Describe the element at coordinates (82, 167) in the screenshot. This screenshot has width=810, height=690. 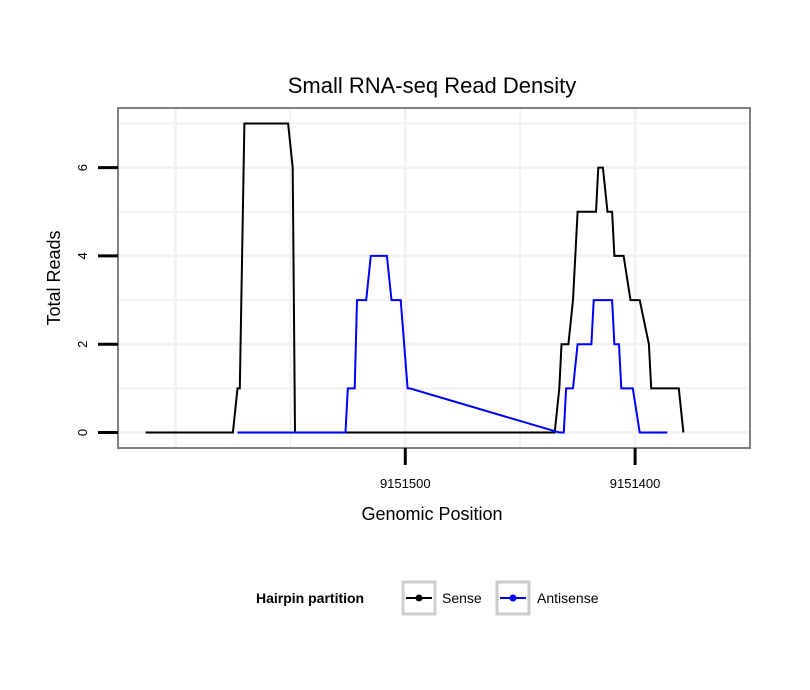
I see `y-tick-label: 6` at that location.